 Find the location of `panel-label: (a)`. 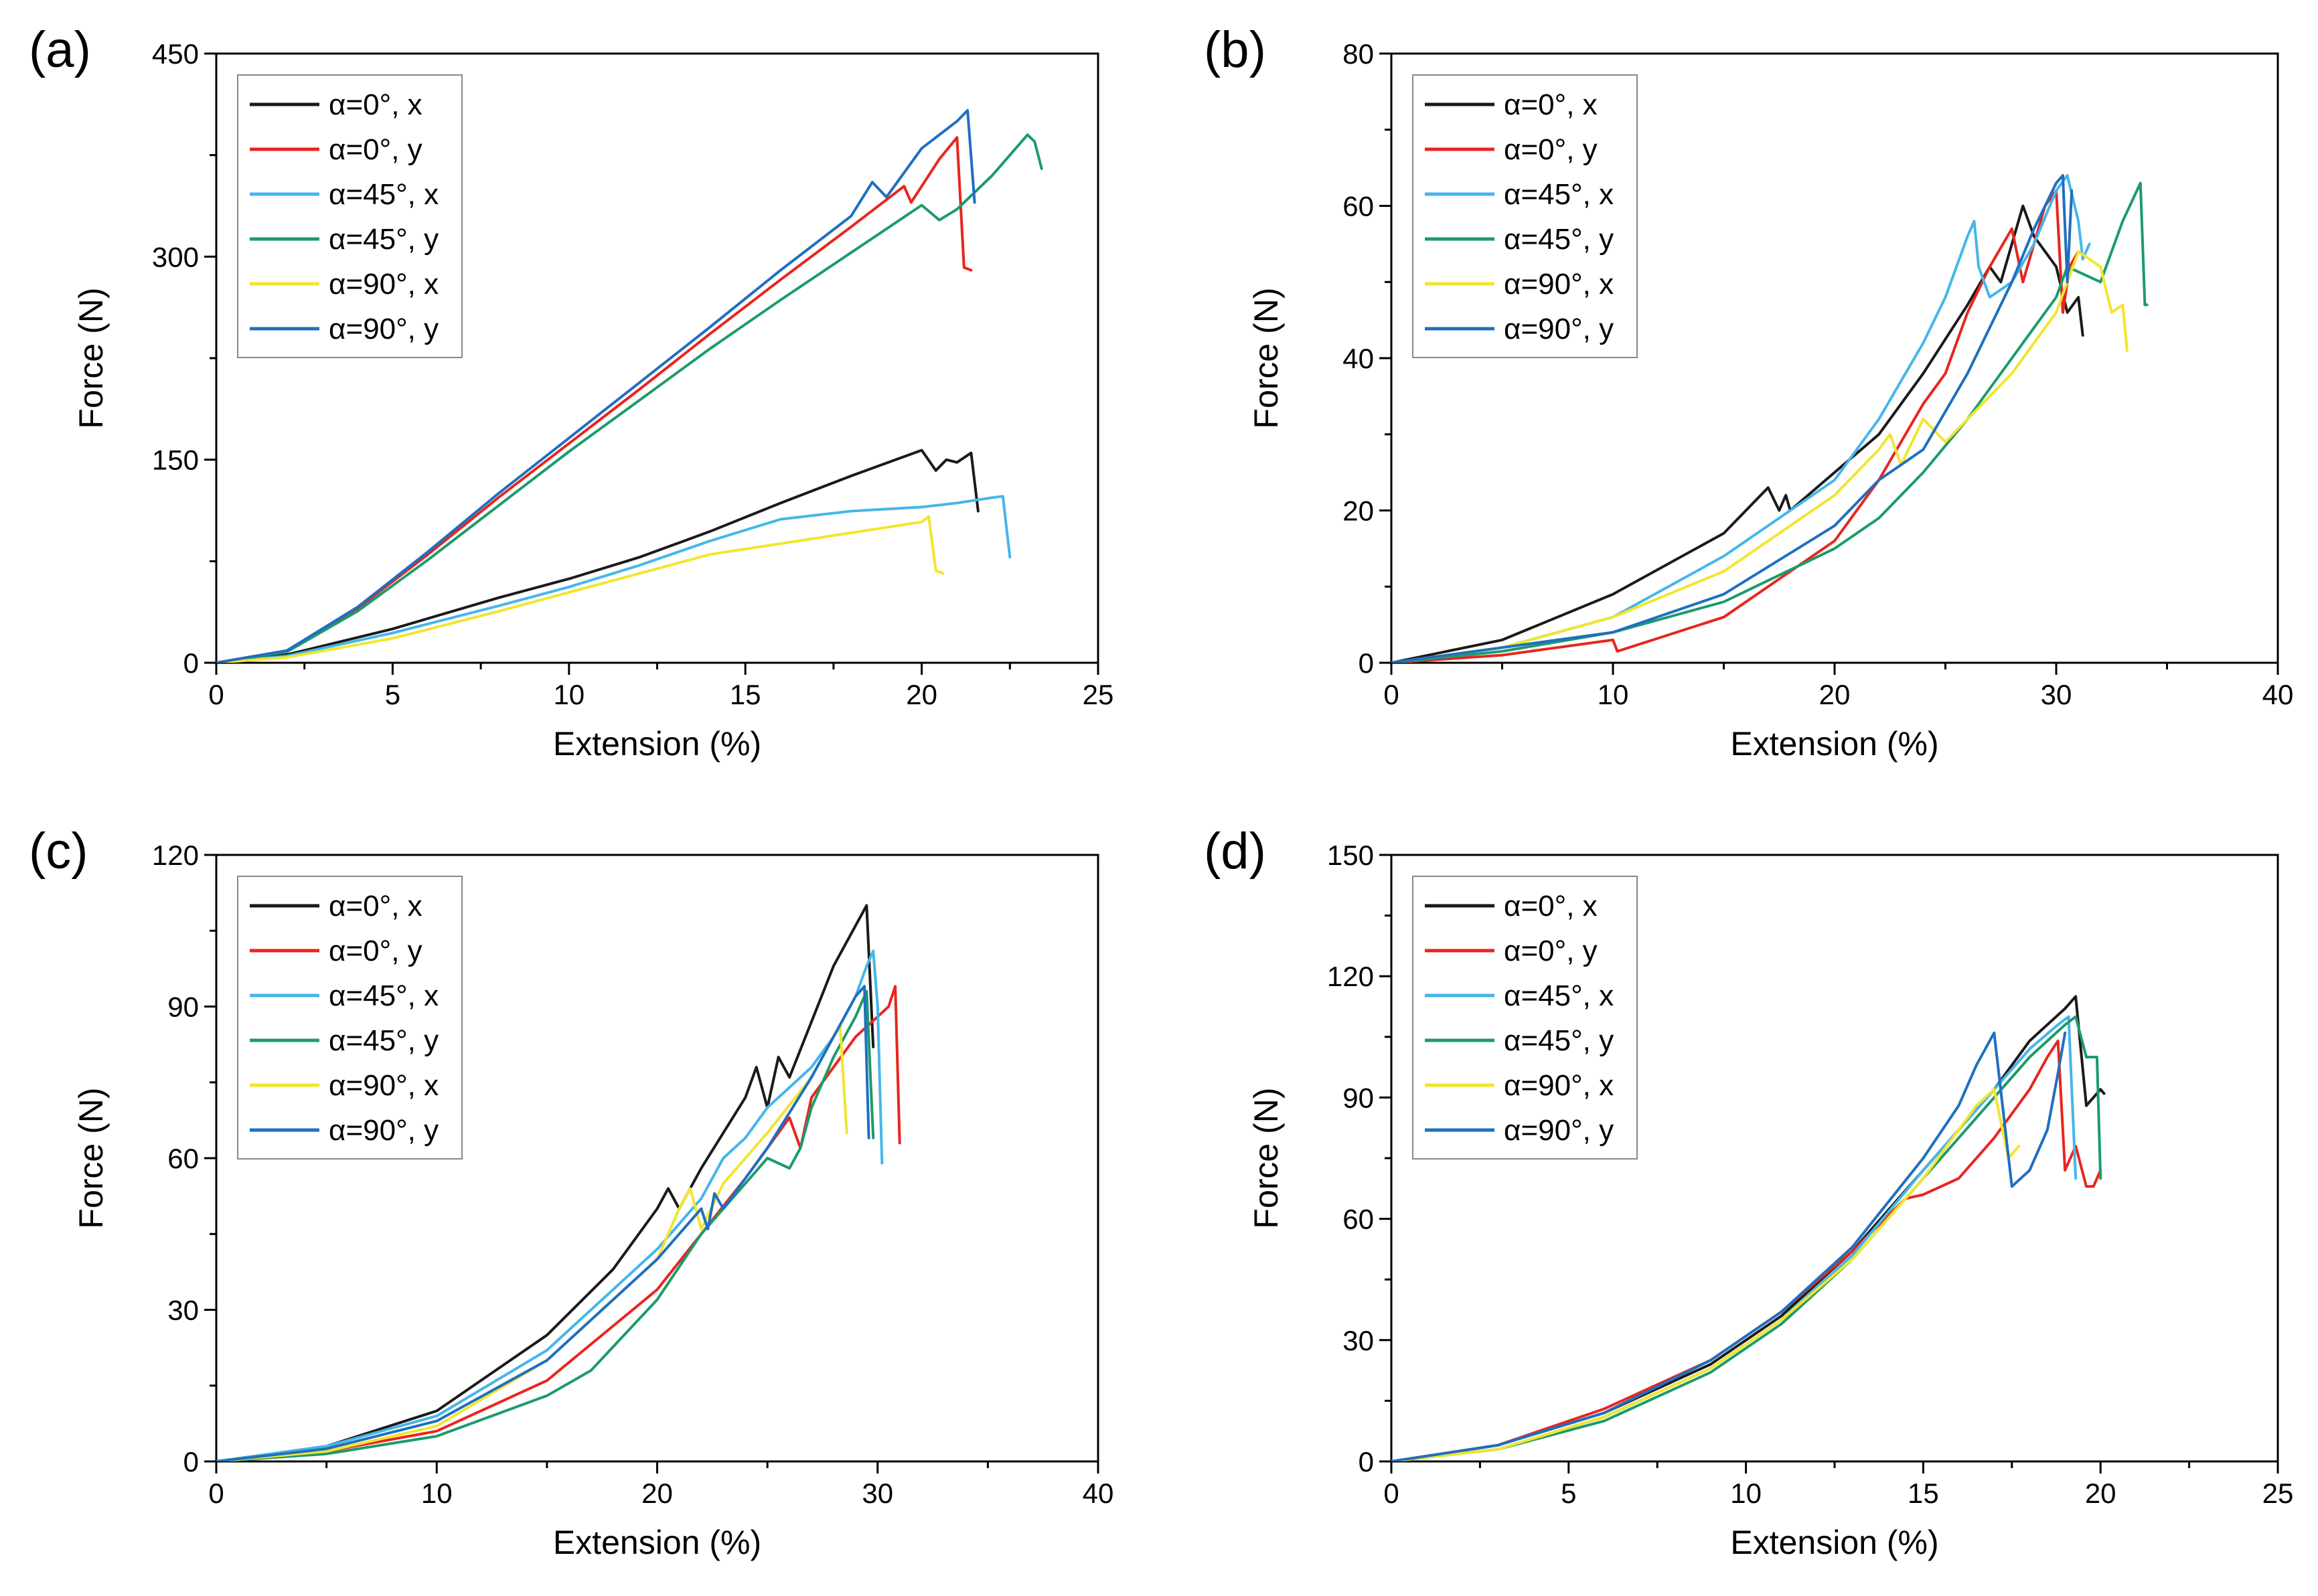

panel-label: (a) is located at coordinates (60, 49).